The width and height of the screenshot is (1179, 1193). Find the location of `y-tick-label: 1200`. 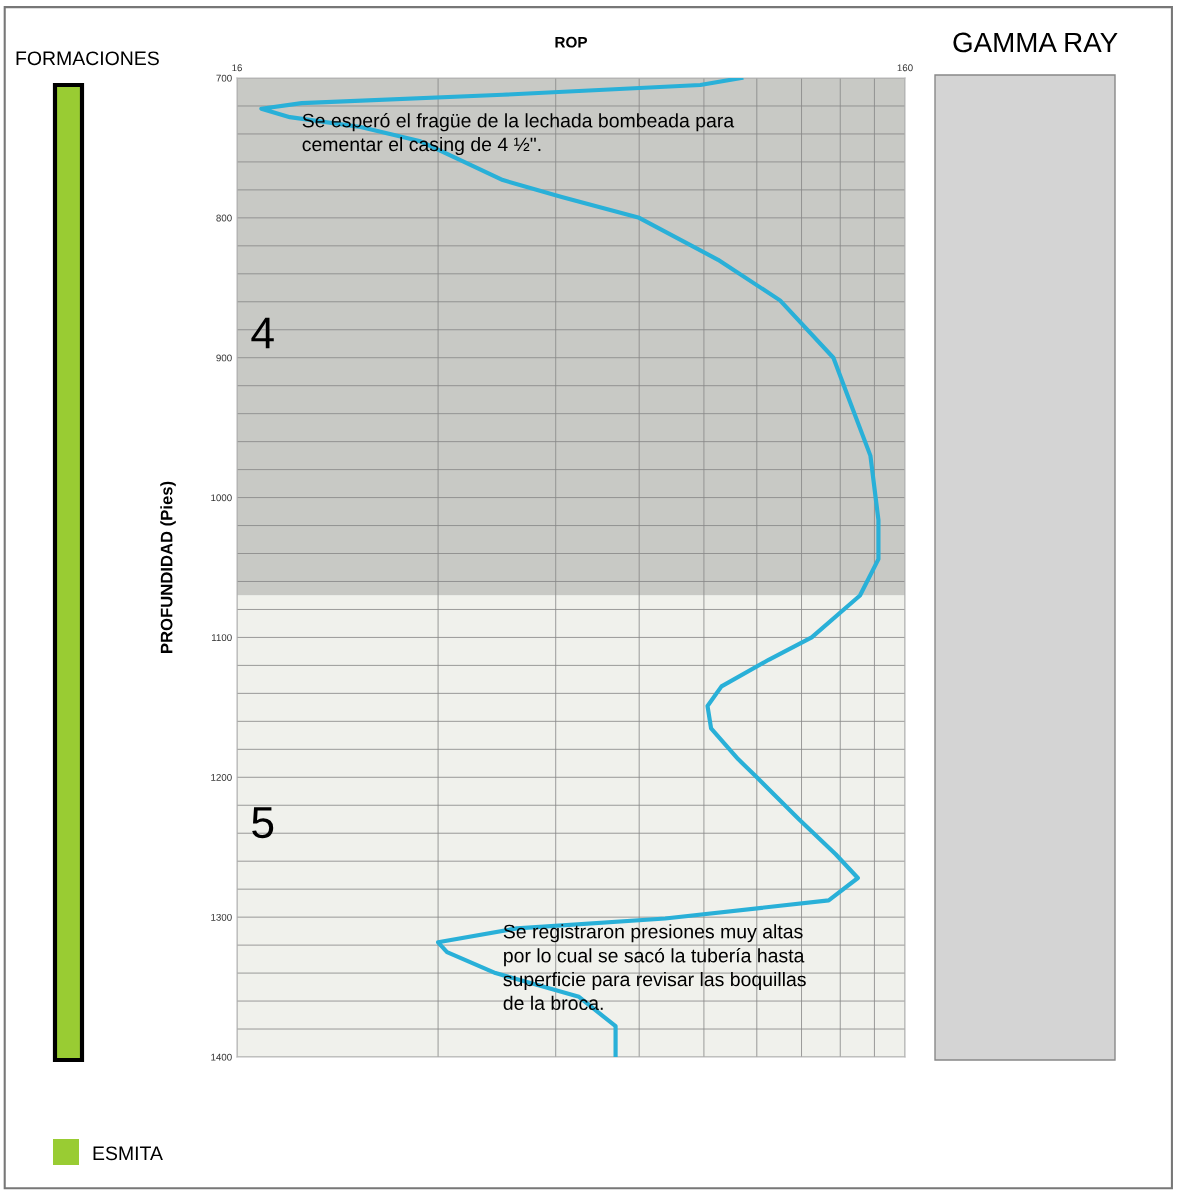

y-tick-label: 1200 is located at coordinates (221, 777).